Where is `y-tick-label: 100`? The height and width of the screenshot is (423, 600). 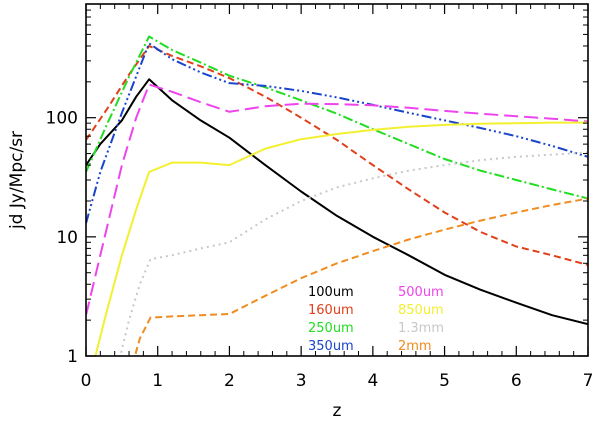 y-tick-label: 100 is located at coordinates (62, 119).